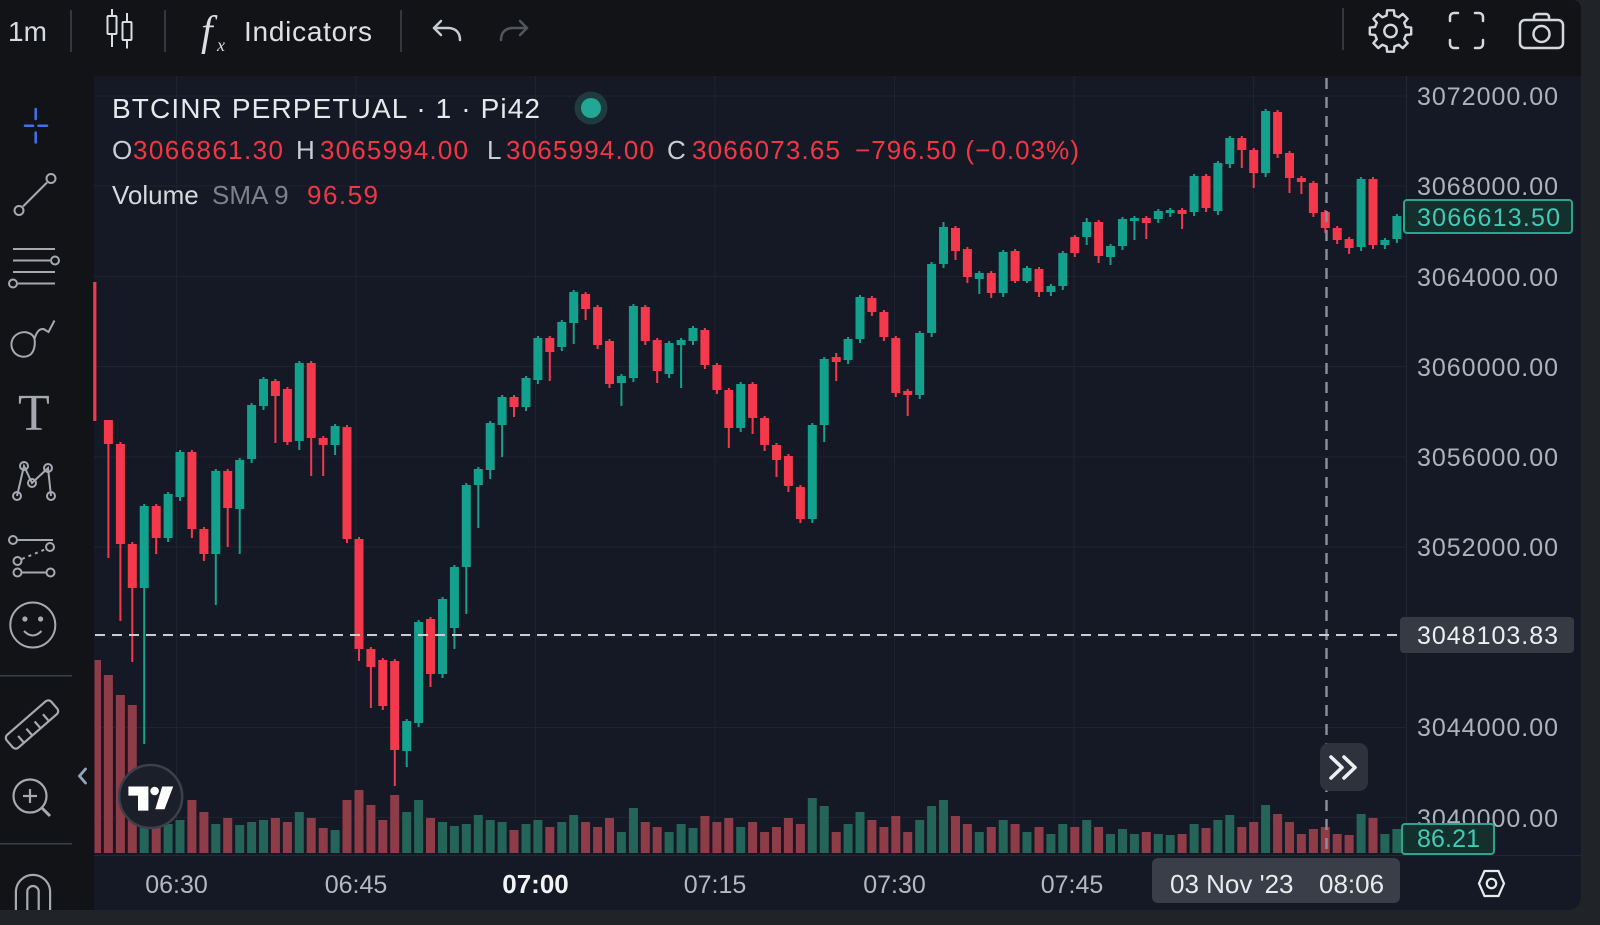 Image resolution: width=1600 pixels, height=925 pixels. Describe the element at coordinates (1487, 97) in the screenshot. I see `svg-text: 3072000.00` at that location.